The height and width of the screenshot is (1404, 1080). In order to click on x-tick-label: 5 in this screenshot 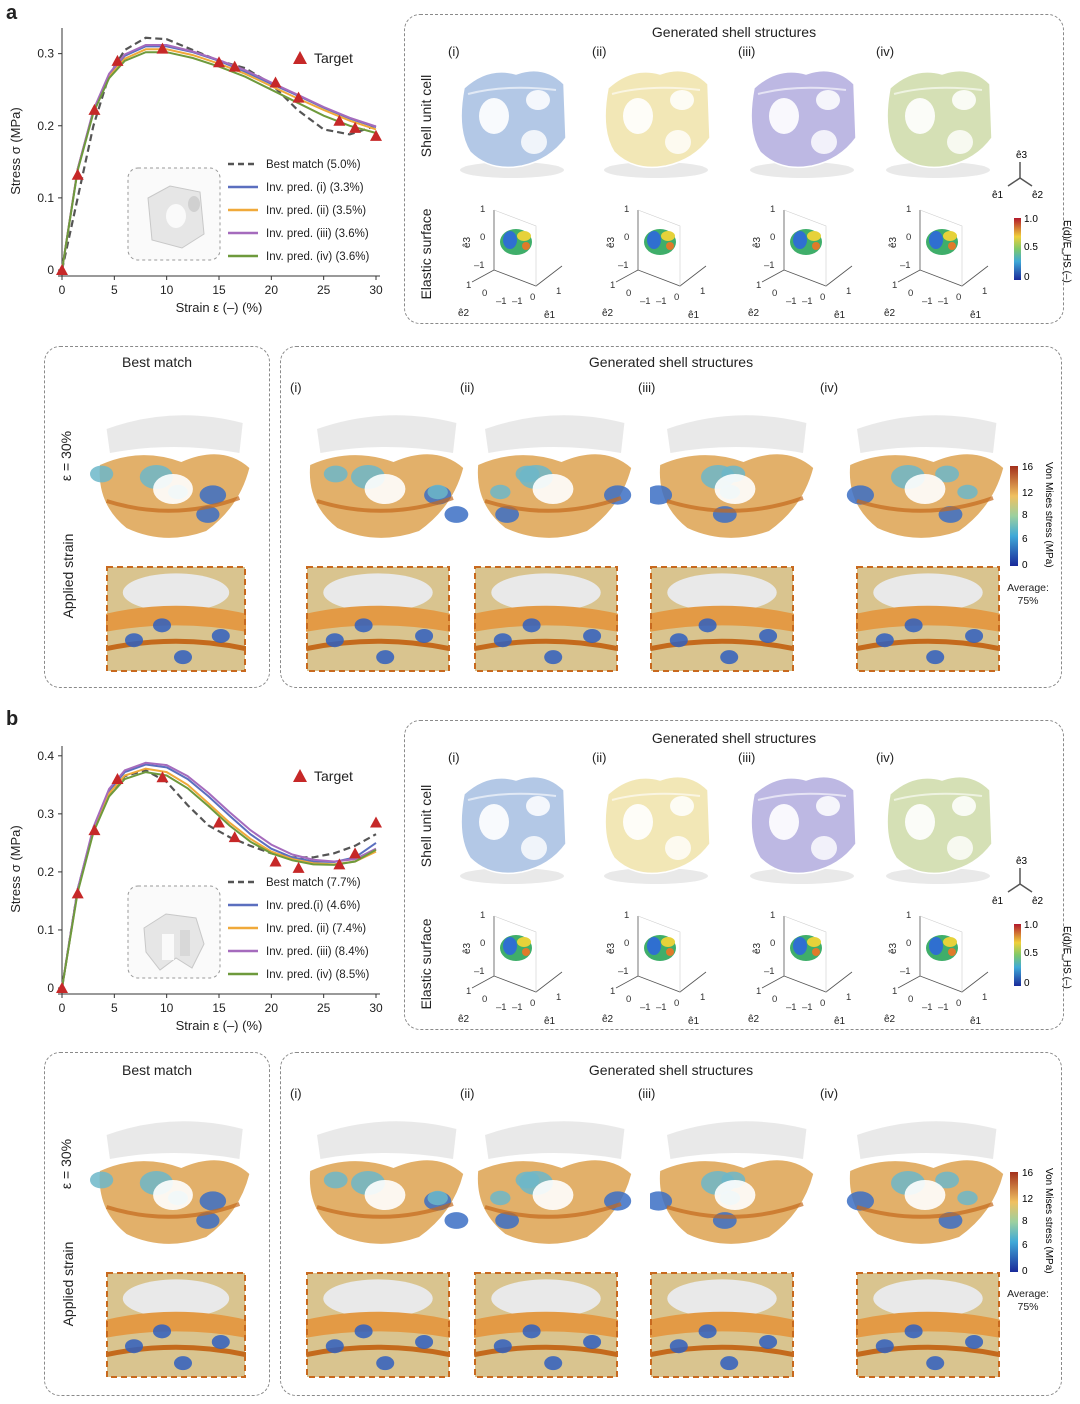, I will do `click(114, 1008)`.